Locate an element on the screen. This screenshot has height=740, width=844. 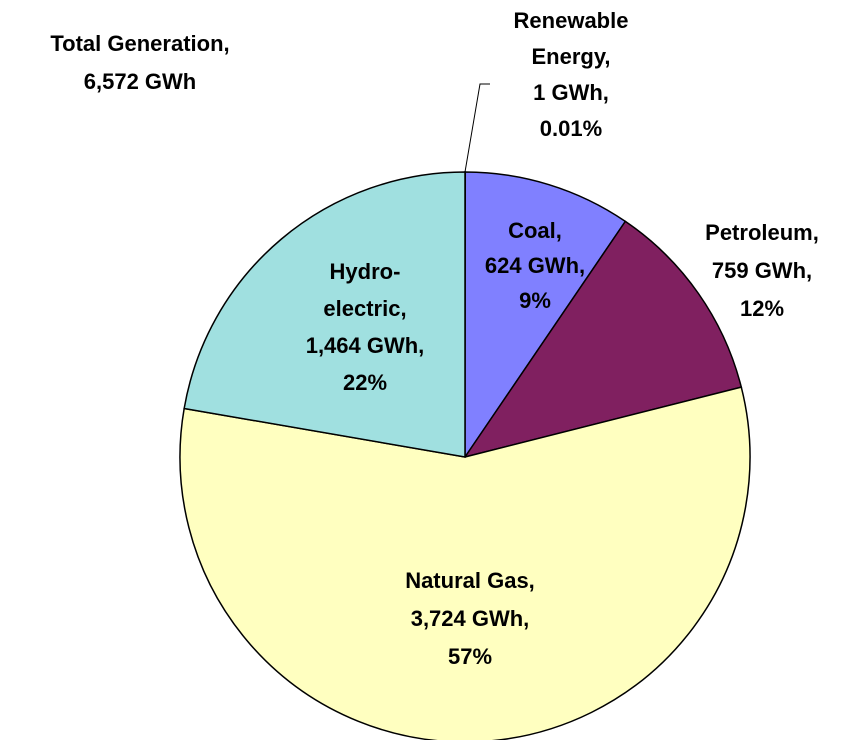
slice-name: Natural Gas, is located at coordinates (470, 580).